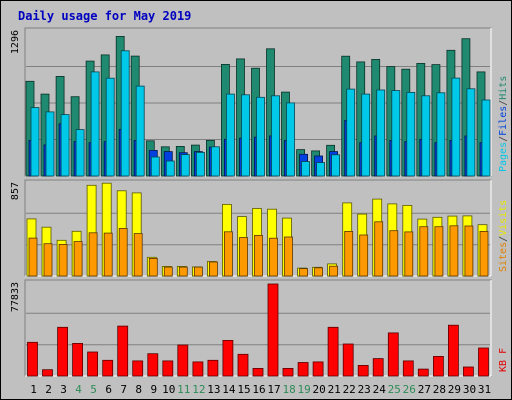 This screenshot has width=512, height=400. What do you see at coordinates (439, 389) in the screenshot?
I see `x-tick-label: 28` at bounding box center [439, 389].